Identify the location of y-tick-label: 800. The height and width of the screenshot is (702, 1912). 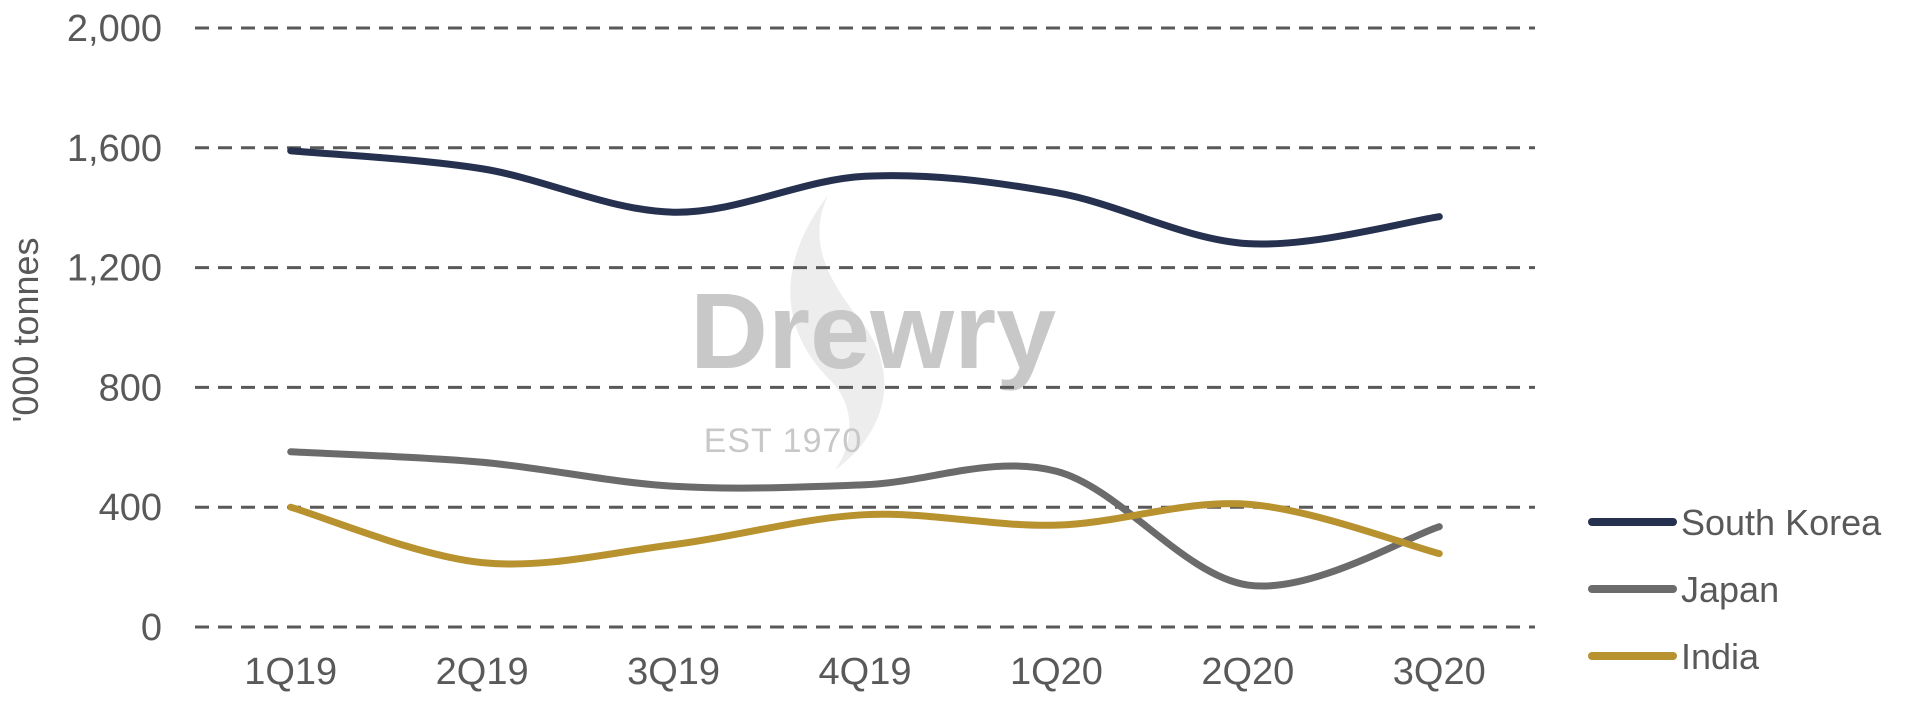
(130, 388).